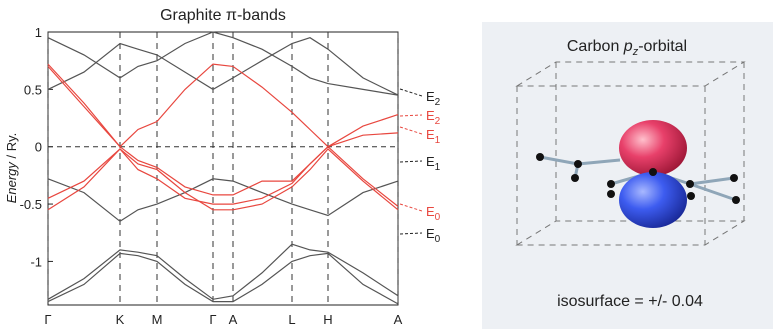 The height and width of the screenshot is (329, 773). What do you see at coordinates (38, 147) in the screenshot?
I see `y-tick-label: 0` at bounding box center [38, 147].